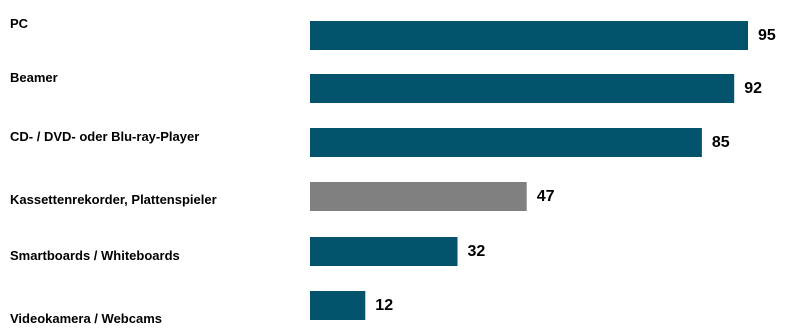  What do you see at coordinates (86, 318) in the screenshot?
I see `category-label-videokamera-webcams: Videokamera / Webcams` at bounding box center [86, 318].